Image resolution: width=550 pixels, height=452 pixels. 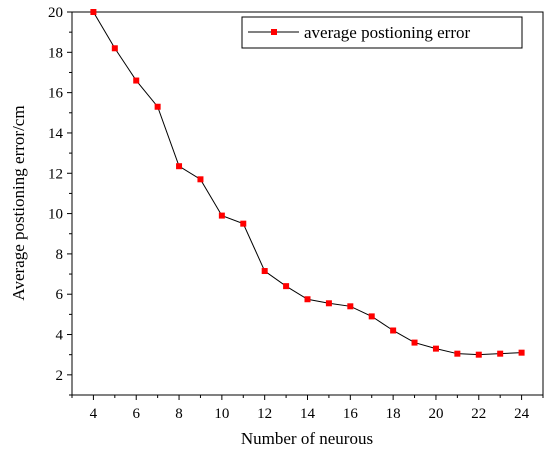 What do you see at coordinates (60, 255) in the screenshot?
I see `y-tick-label: 8` at bounding box center [60, 255].